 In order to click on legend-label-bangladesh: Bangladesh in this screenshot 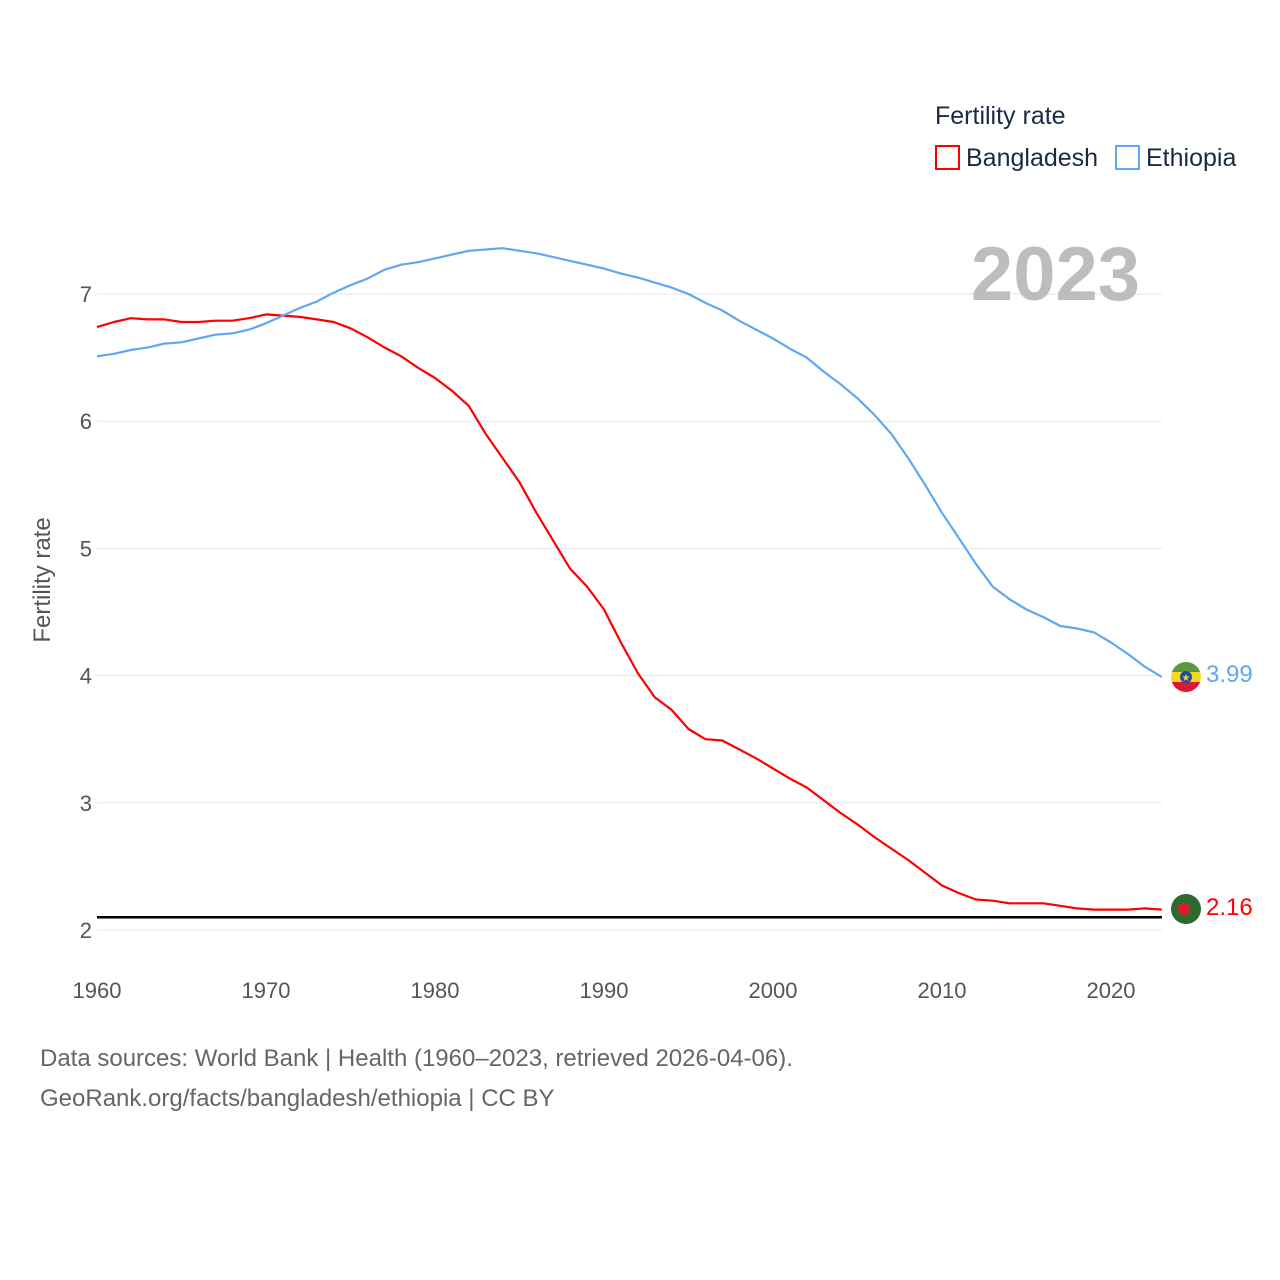, I will do `click(1032, 158)`.